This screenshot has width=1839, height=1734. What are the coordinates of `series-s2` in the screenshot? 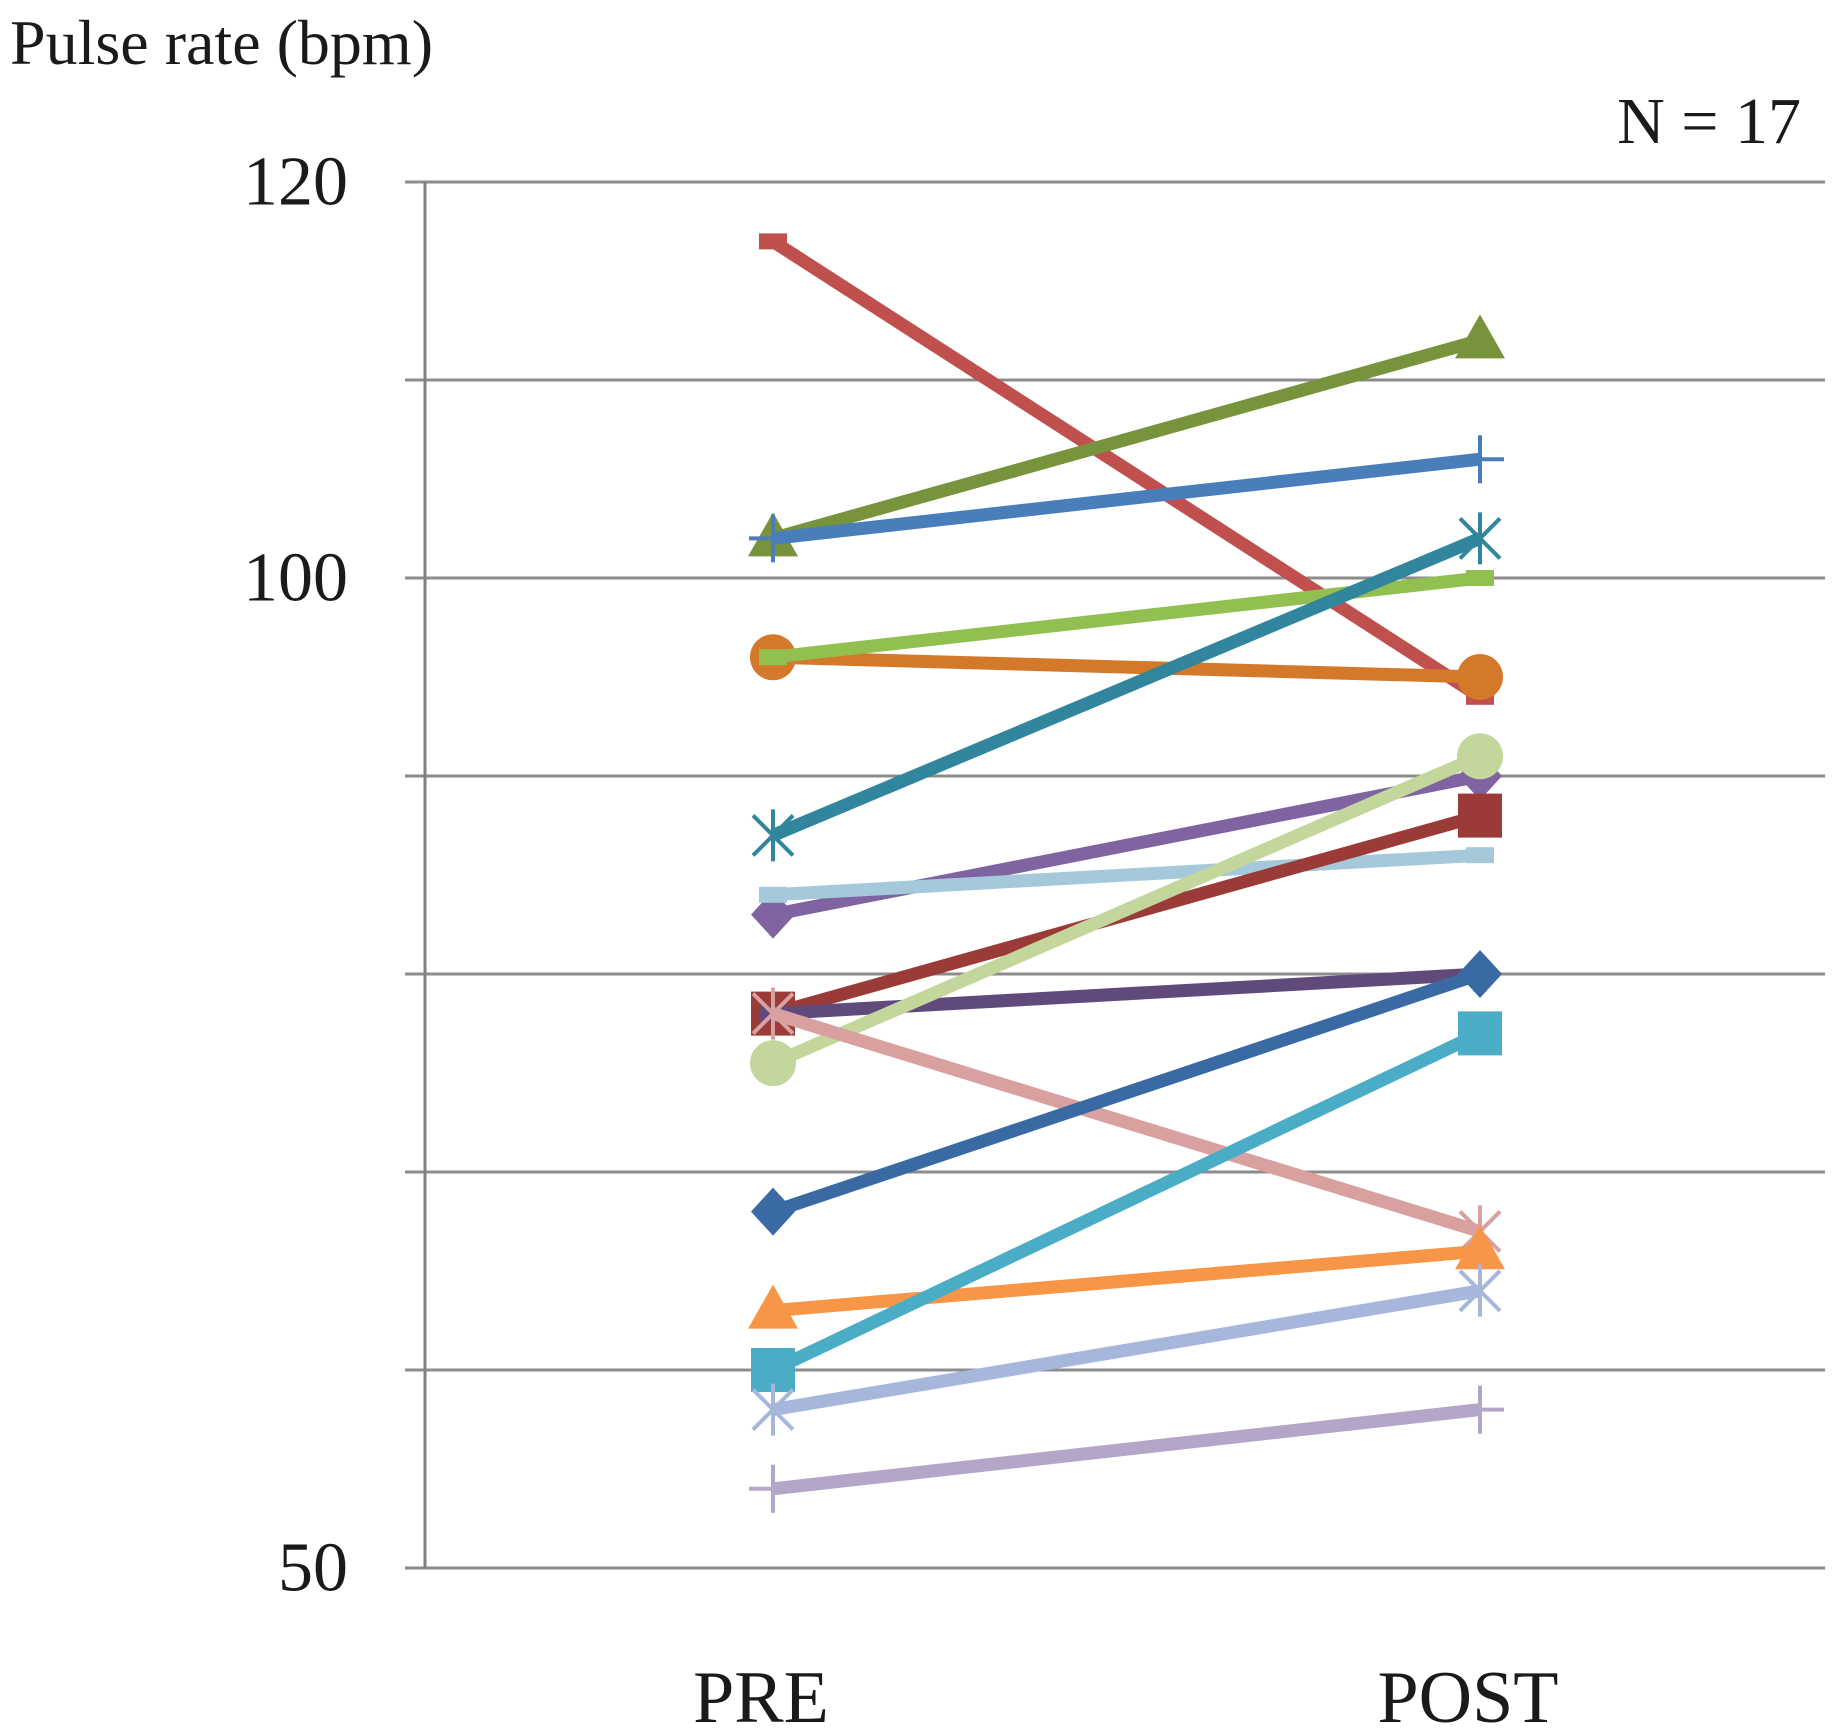 It's located at (1126, 435).